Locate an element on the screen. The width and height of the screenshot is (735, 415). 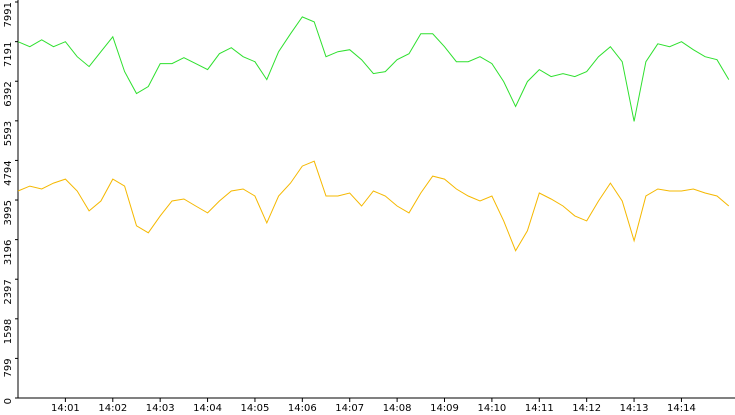
y-tick-label: 4794 is located at coordinates (8, 172).